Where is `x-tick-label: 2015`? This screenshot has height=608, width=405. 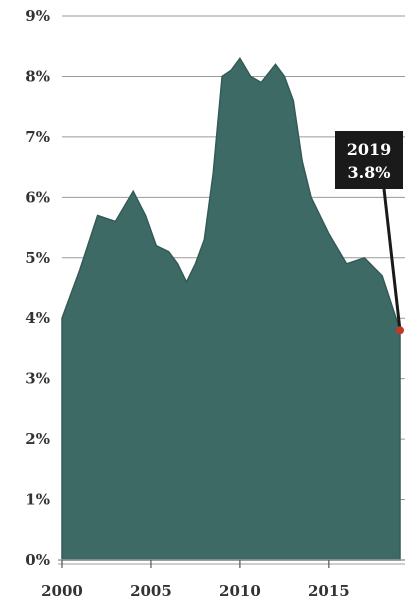 x-tick-label: 2015 is located at coordinates (329, 591).